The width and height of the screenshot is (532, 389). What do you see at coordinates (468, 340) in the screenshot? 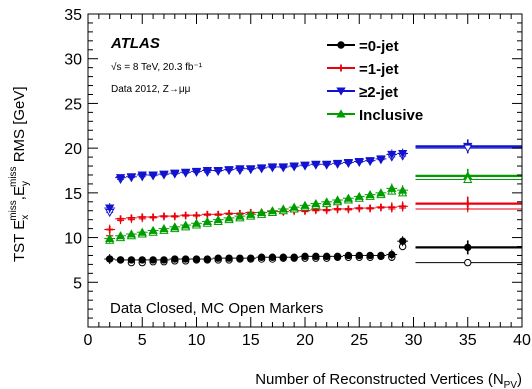
I see `x-tick-label: 35` at bounding box center [468, 340].